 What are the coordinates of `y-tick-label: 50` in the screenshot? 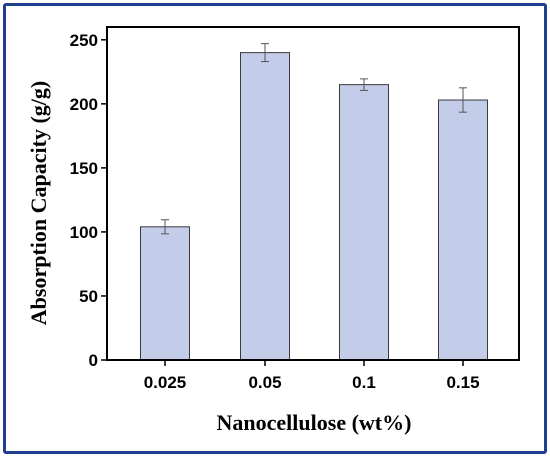 It's located at (88, 296).